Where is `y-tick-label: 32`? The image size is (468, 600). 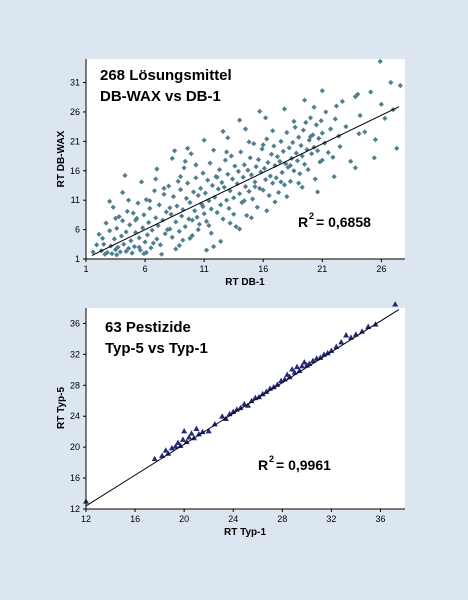 y-tick-label: 32 is located at coordinates (75, 354).